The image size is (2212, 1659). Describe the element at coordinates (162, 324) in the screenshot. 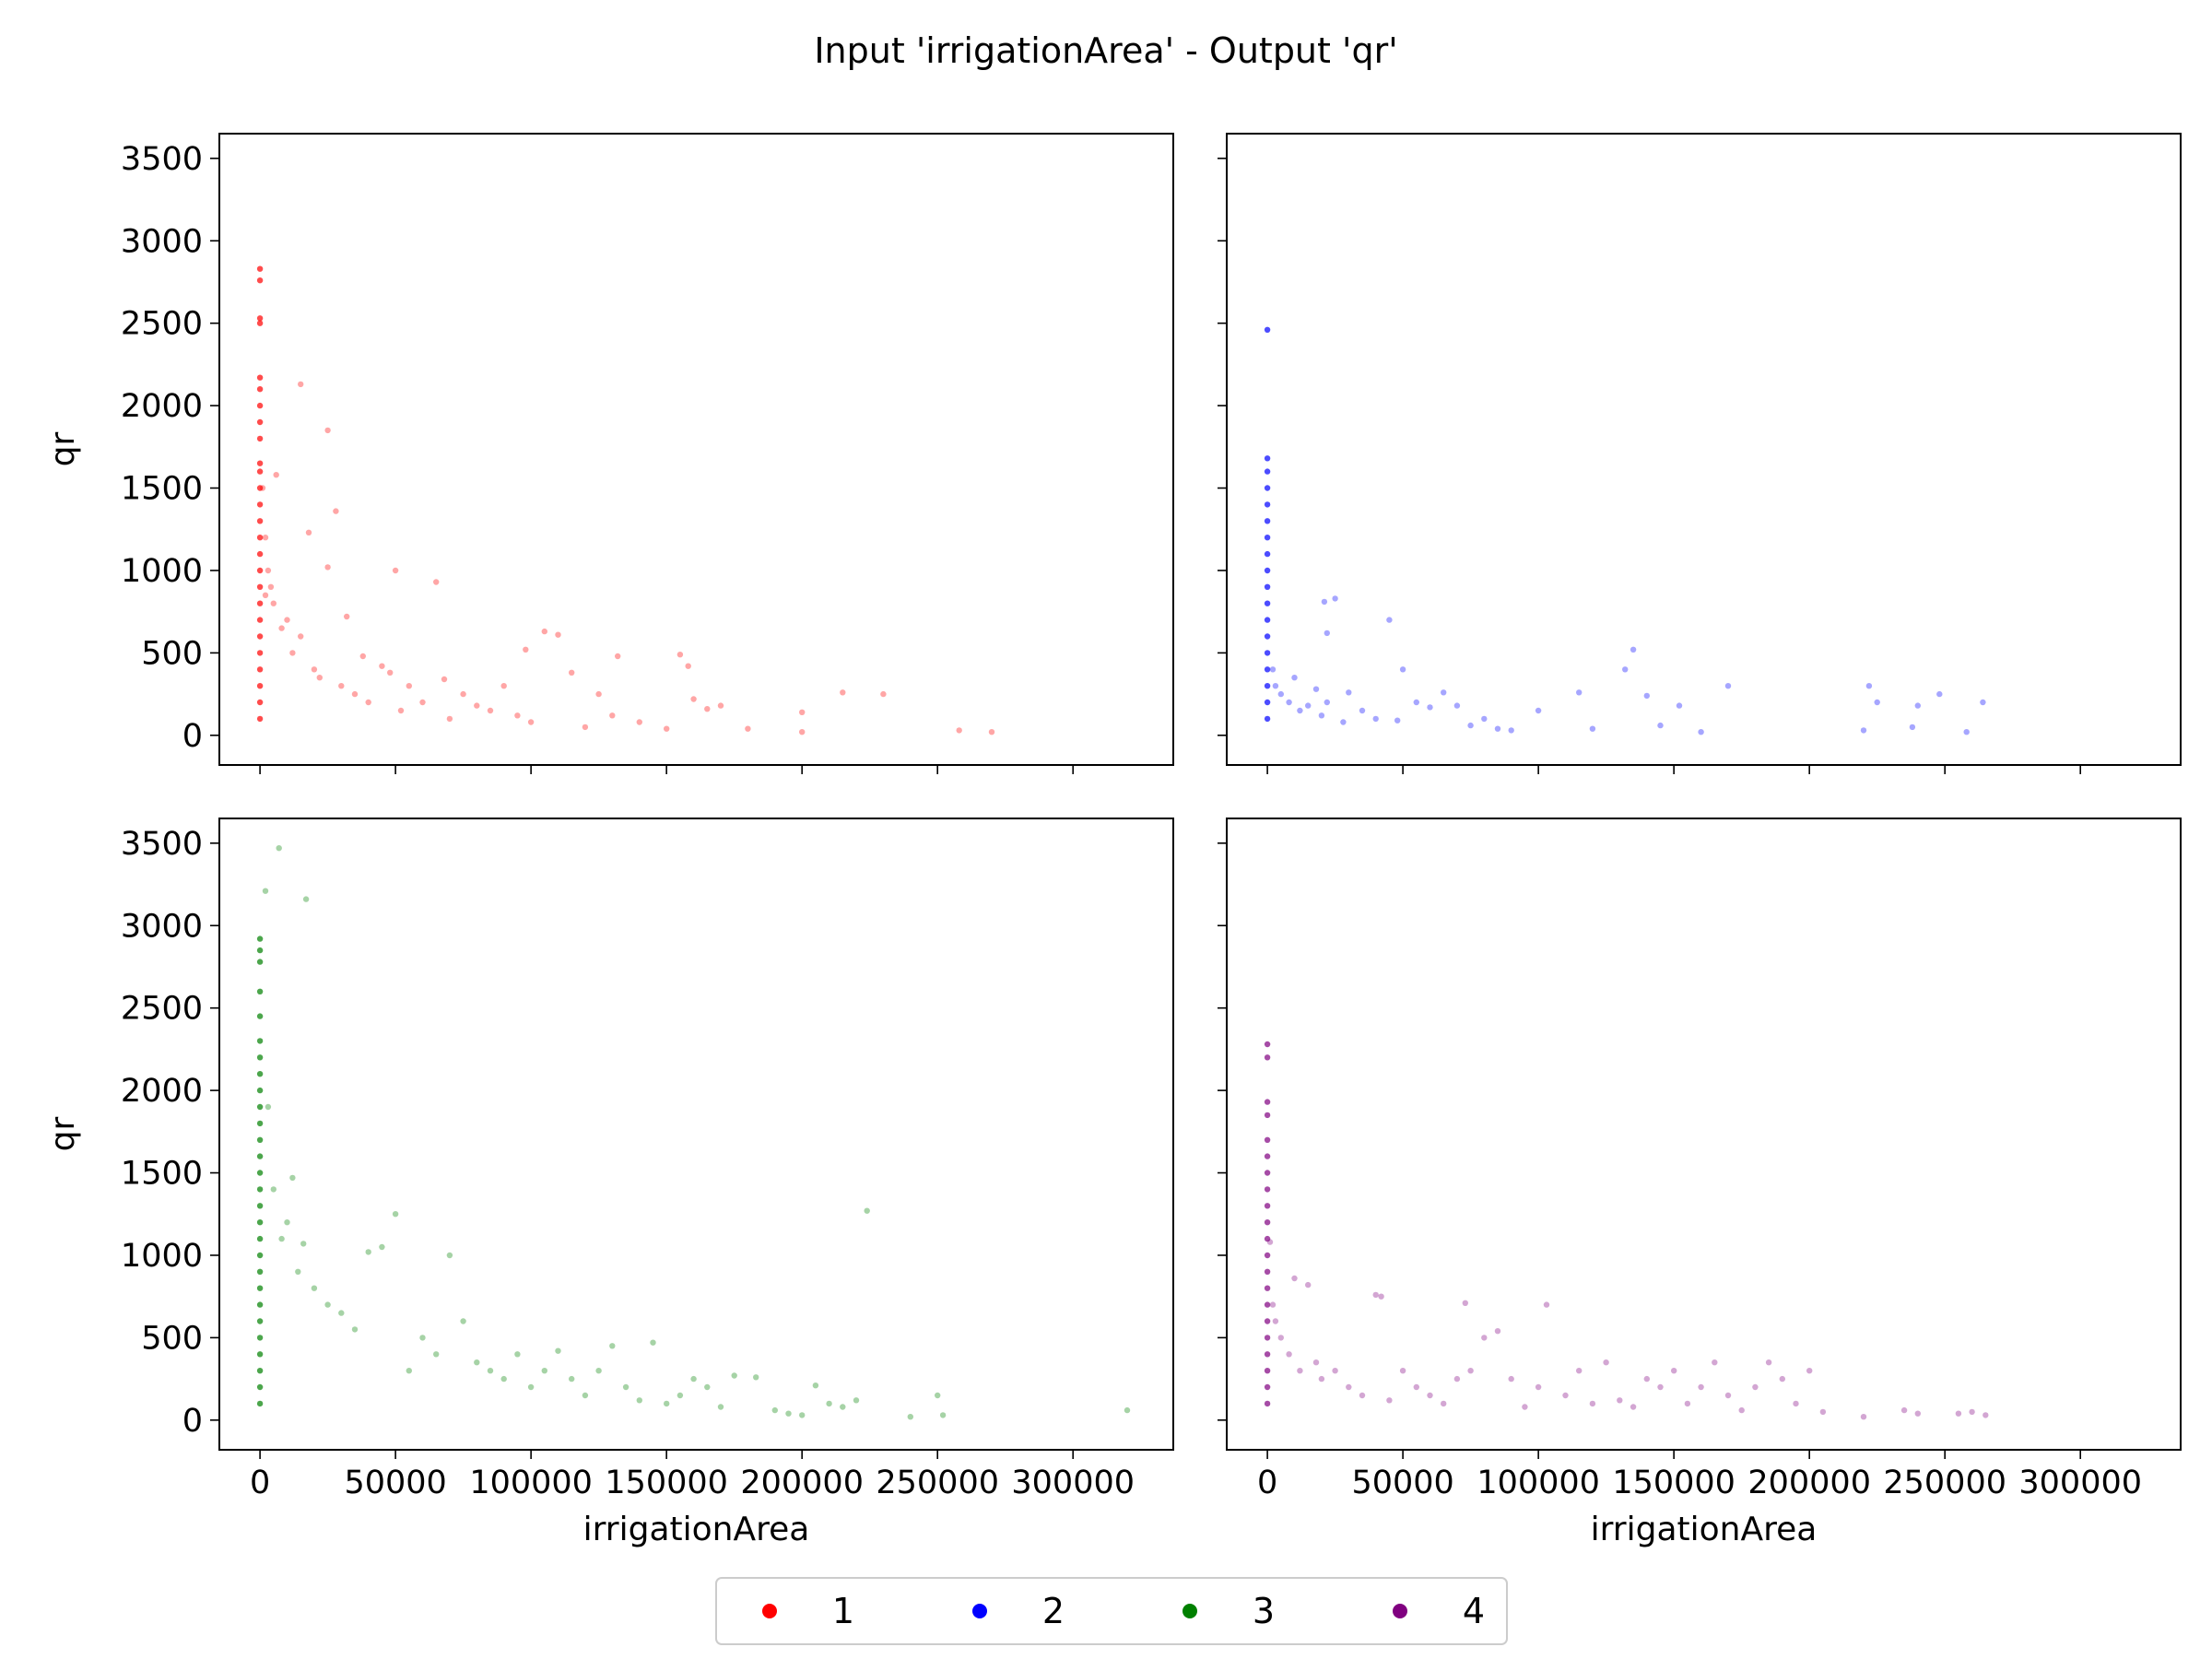

I see `y-tick-label: 2500` at that location.